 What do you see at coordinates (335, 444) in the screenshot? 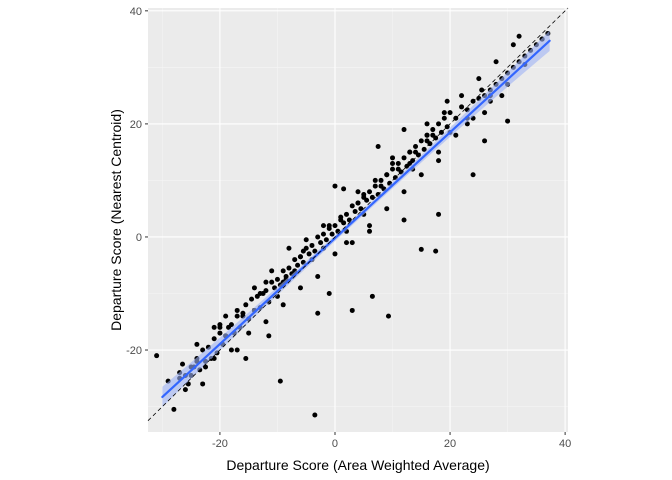
I see `x-tick-label: 0` at bounding box center [335, 444].